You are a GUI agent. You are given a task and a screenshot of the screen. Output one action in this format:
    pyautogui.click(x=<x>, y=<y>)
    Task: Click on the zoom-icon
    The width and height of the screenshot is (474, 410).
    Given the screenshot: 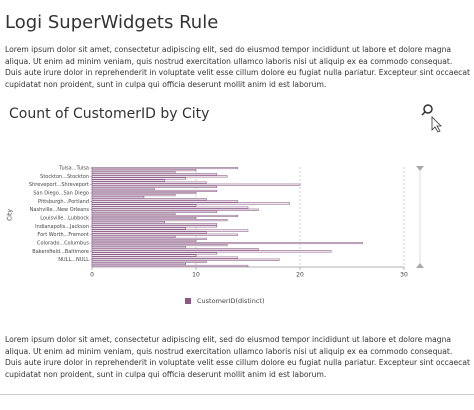 What is the action you would take?
    pyautogui.click(x=428, y=109)
    